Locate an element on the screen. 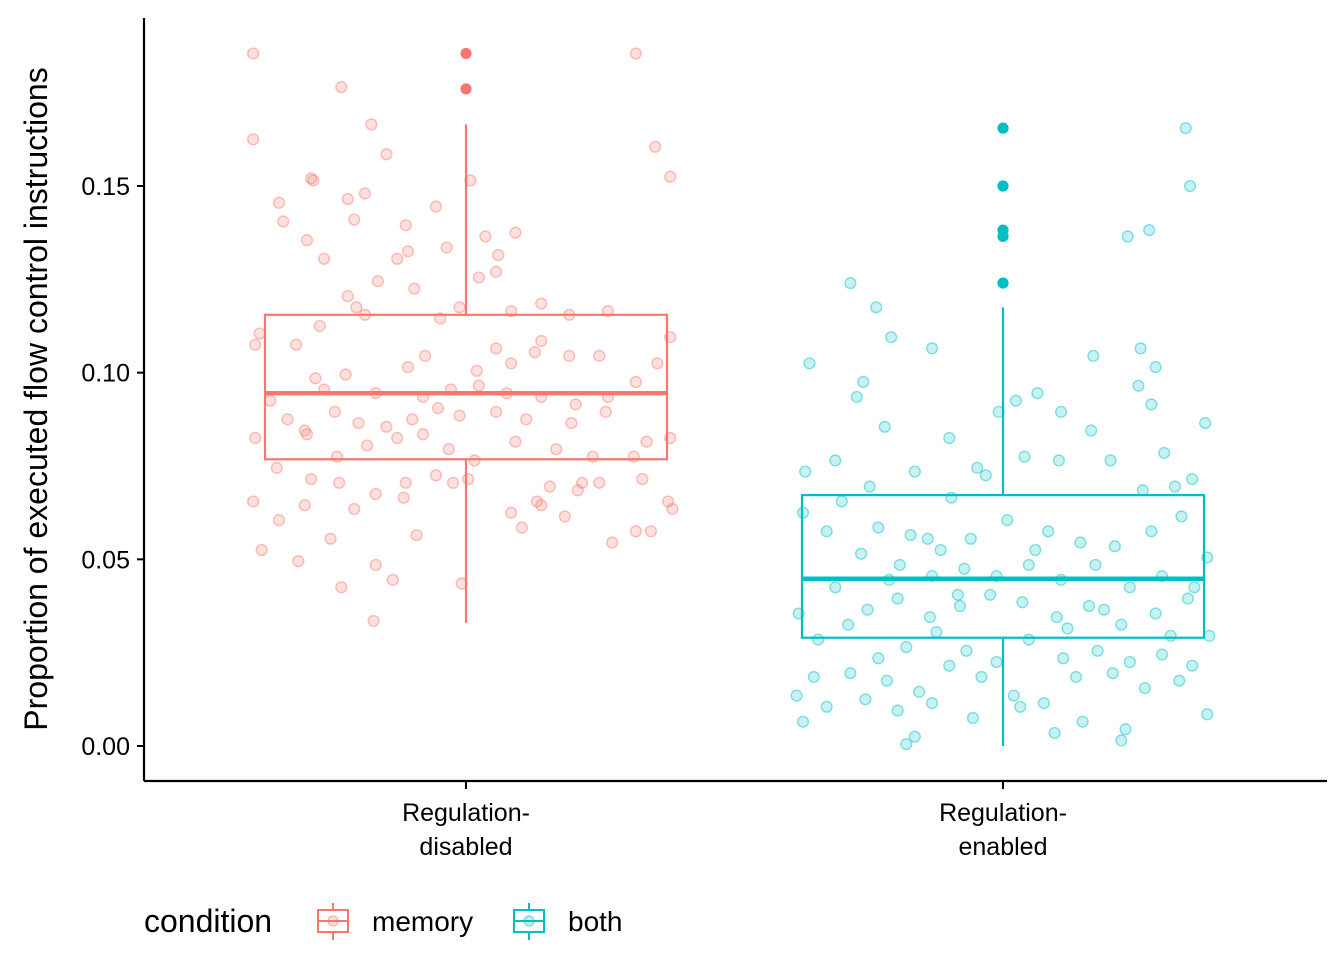  legend-label: both is located at coordinates (595, 921).